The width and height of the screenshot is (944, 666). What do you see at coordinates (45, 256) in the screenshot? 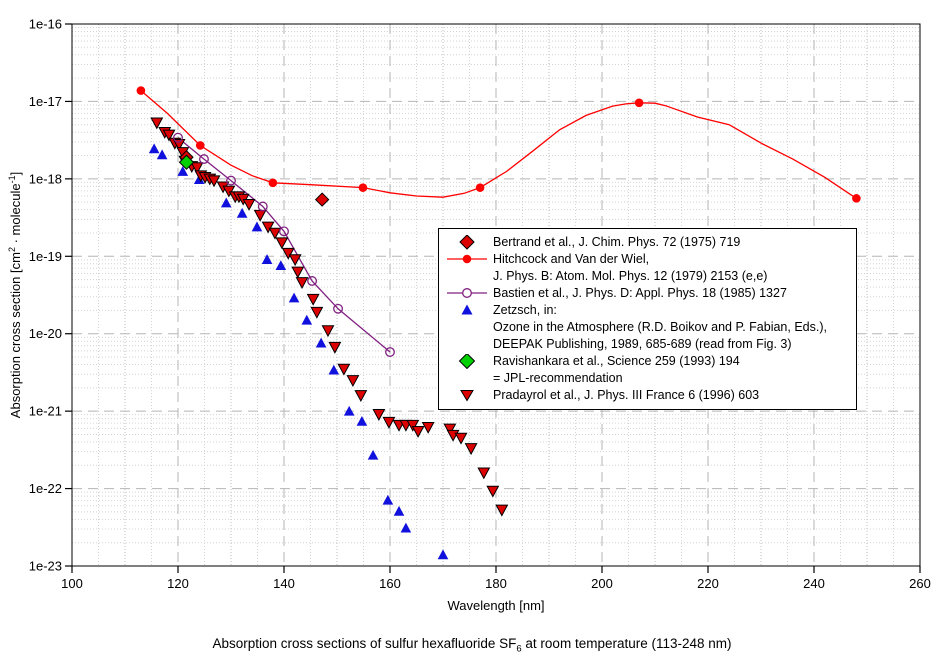
I see `y-tick-label: 1e-19` at bounding box center [45, 256].